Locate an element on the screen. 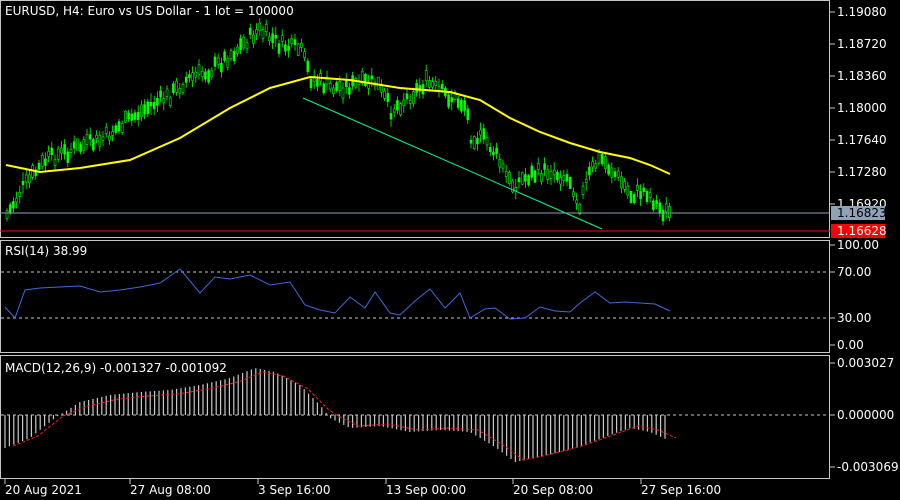 The width and height of the screenshot is (900, 500). time-tick: 3 Sep 16:00 is located at coordinates (294, 490).